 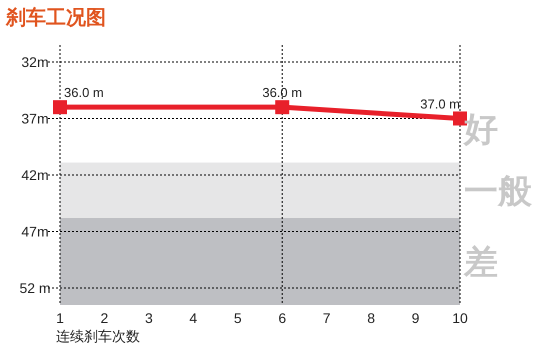 I want to click on x-tick-label: 9, so click(x=416, y=318).